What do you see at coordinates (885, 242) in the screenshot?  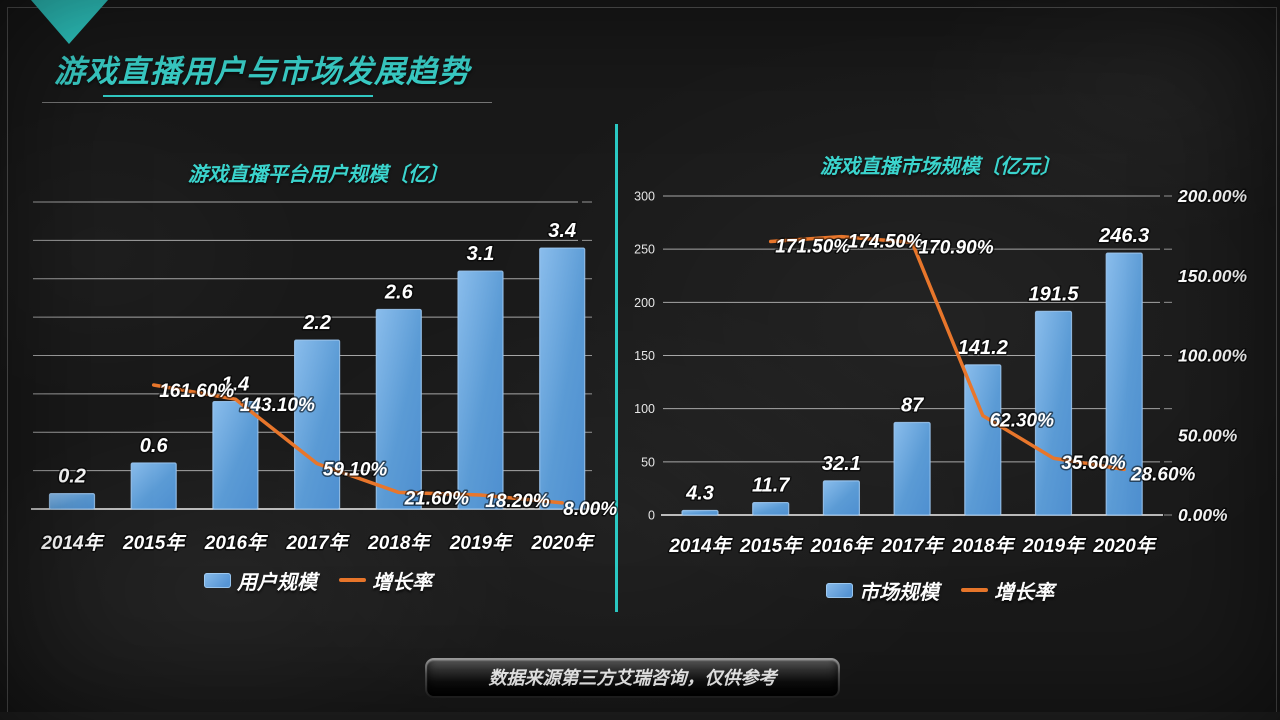 I see `growth-rate-label: 174.50%` at bounding box center [885, 242].